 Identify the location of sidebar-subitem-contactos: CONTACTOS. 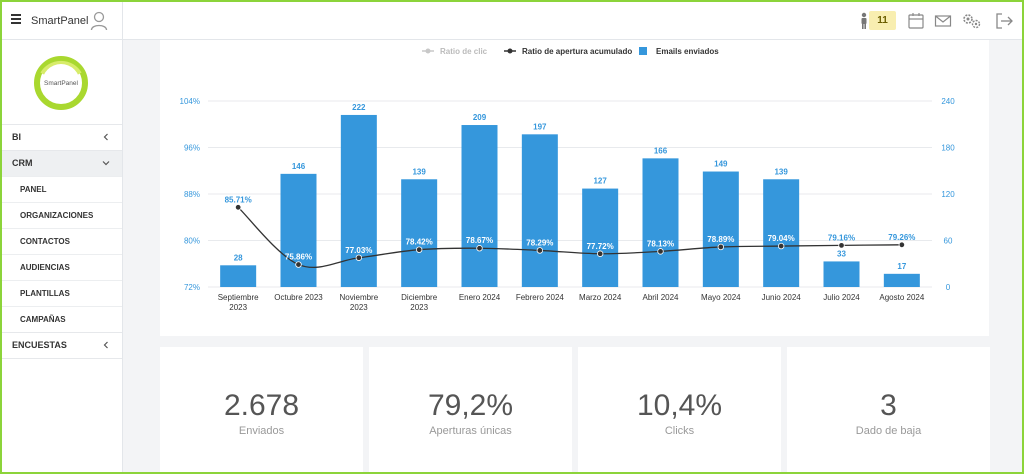
(62, 241).